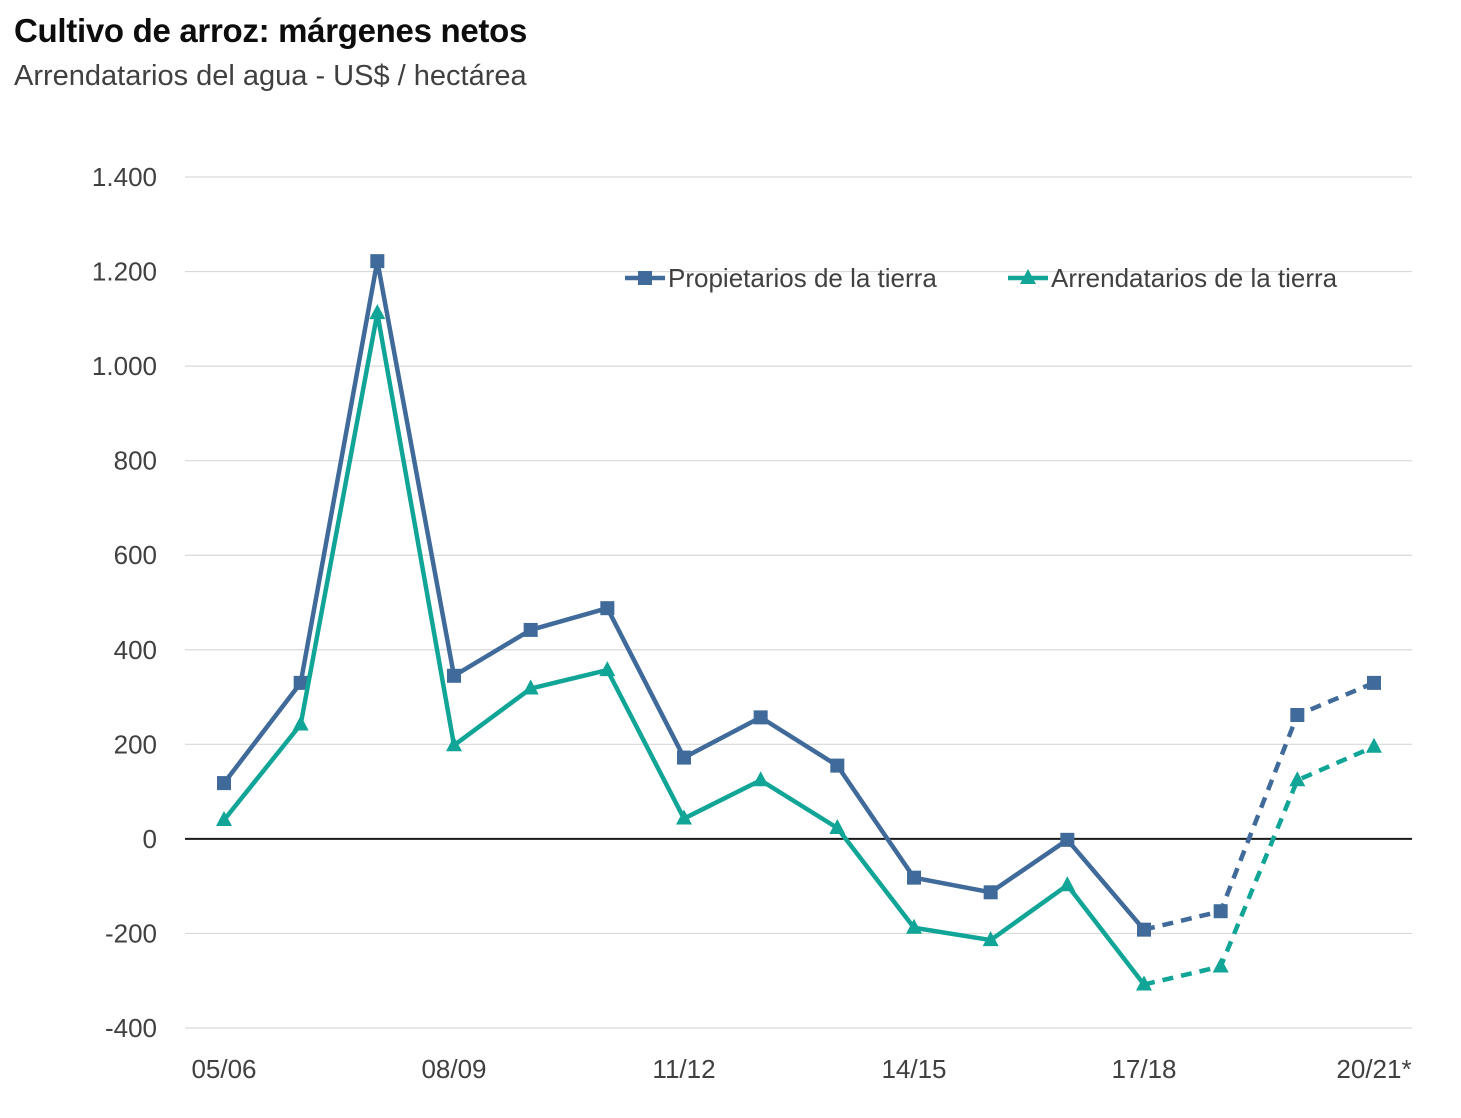 The width and height of the screenshot is (1461, 1118). Describe the element at coordinates (802, 278) in the screenshot. I see `legend-label: Propietarios de la tierra` at that location.